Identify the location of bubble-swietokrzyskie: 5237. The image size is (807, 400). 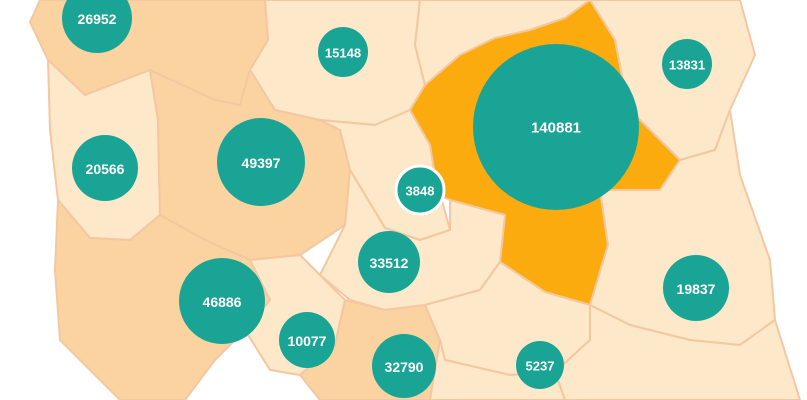
(540, 365).